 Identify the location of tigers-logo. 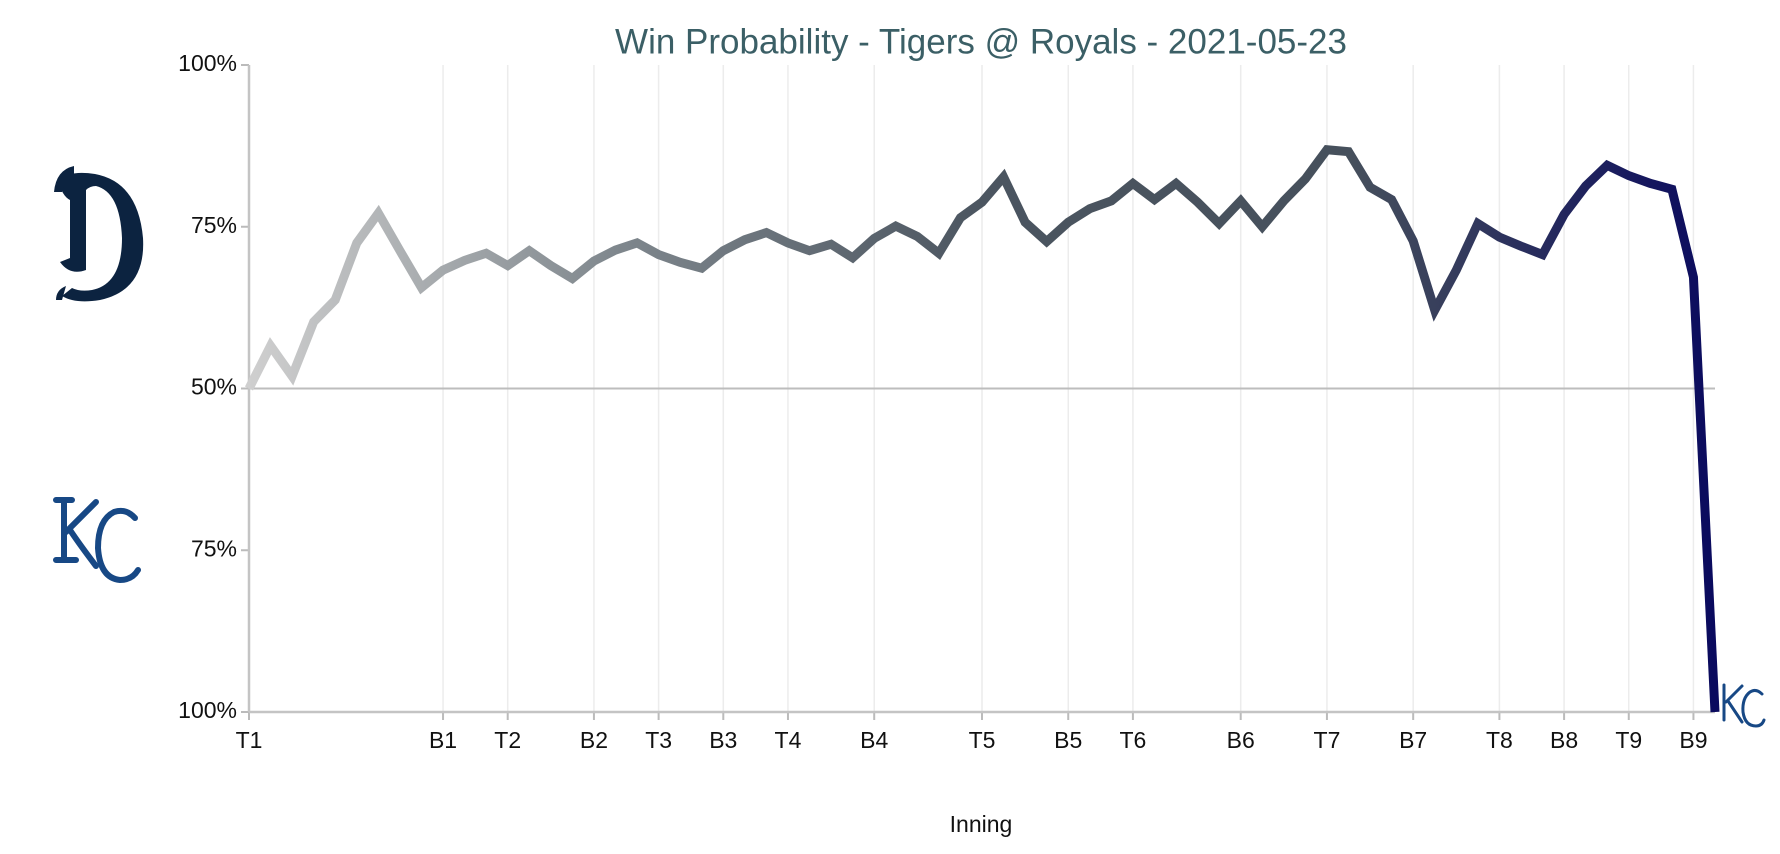
(99, 234).